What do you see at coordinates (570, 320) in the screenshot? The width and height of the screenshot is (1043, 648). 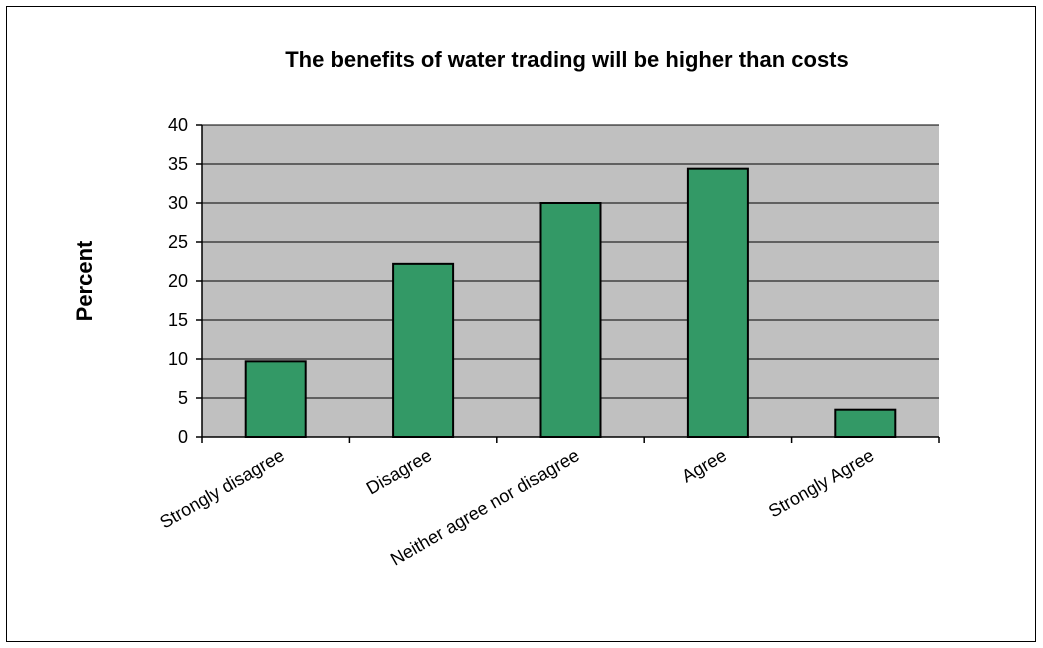 I see `bar-neither-agree-nor-disagree` at bounding box center [570, 320].